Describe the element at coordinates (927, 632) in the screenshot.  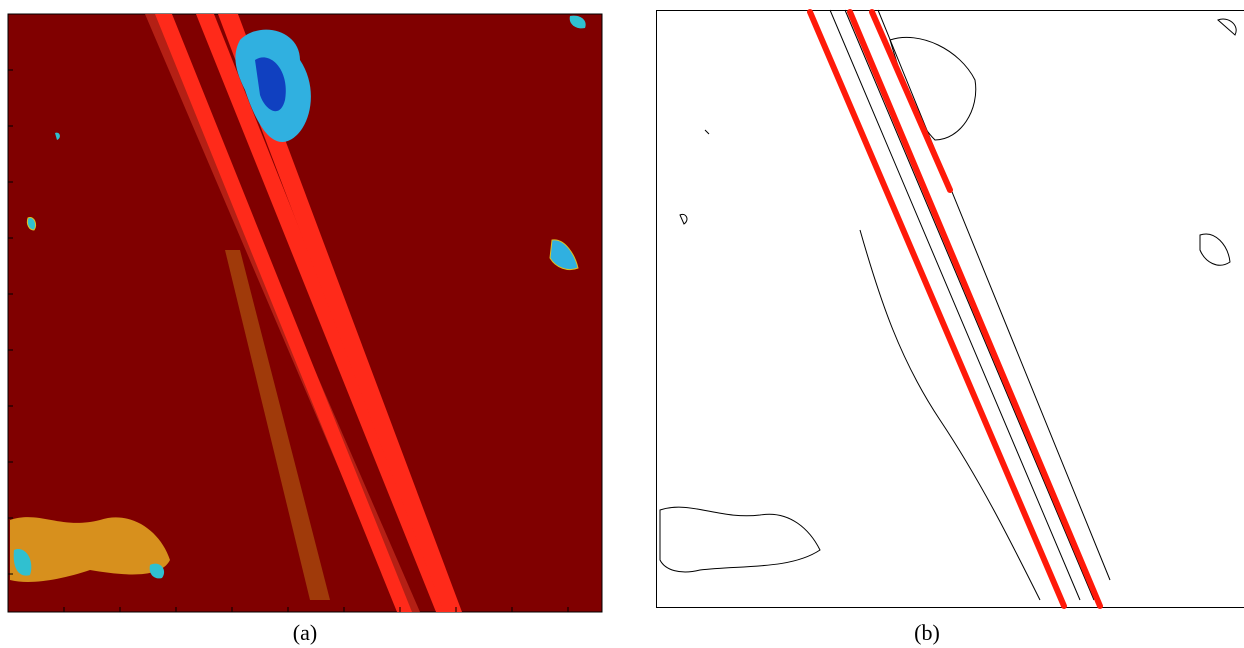
I see `caption: (b)` at that location.